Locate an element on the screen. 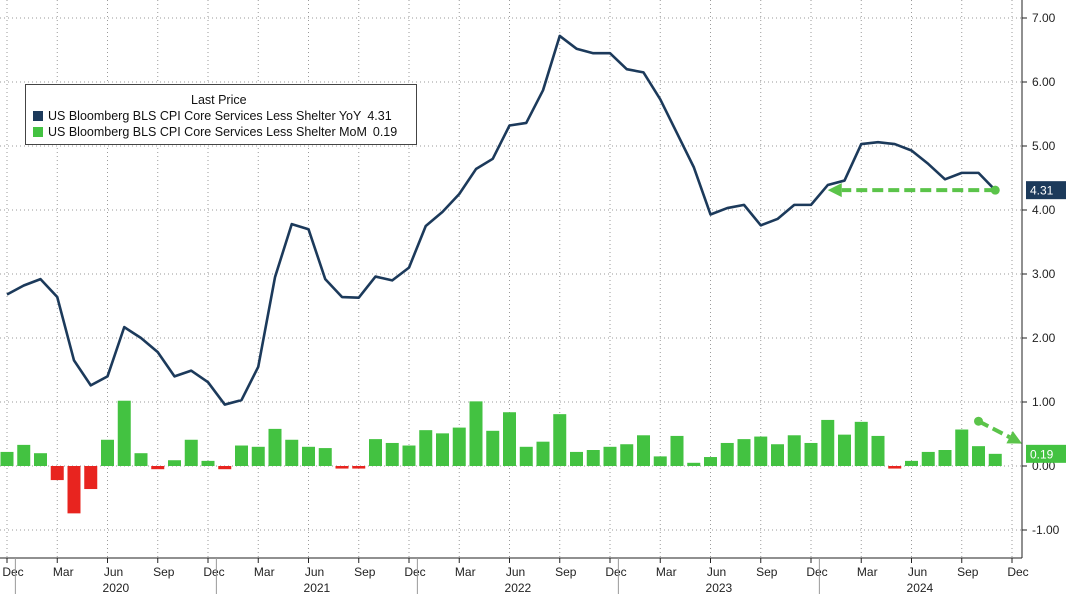 This screenshot has width=1068, height=596. last-value-yoy-bg is located at coordinates (1046, 190).